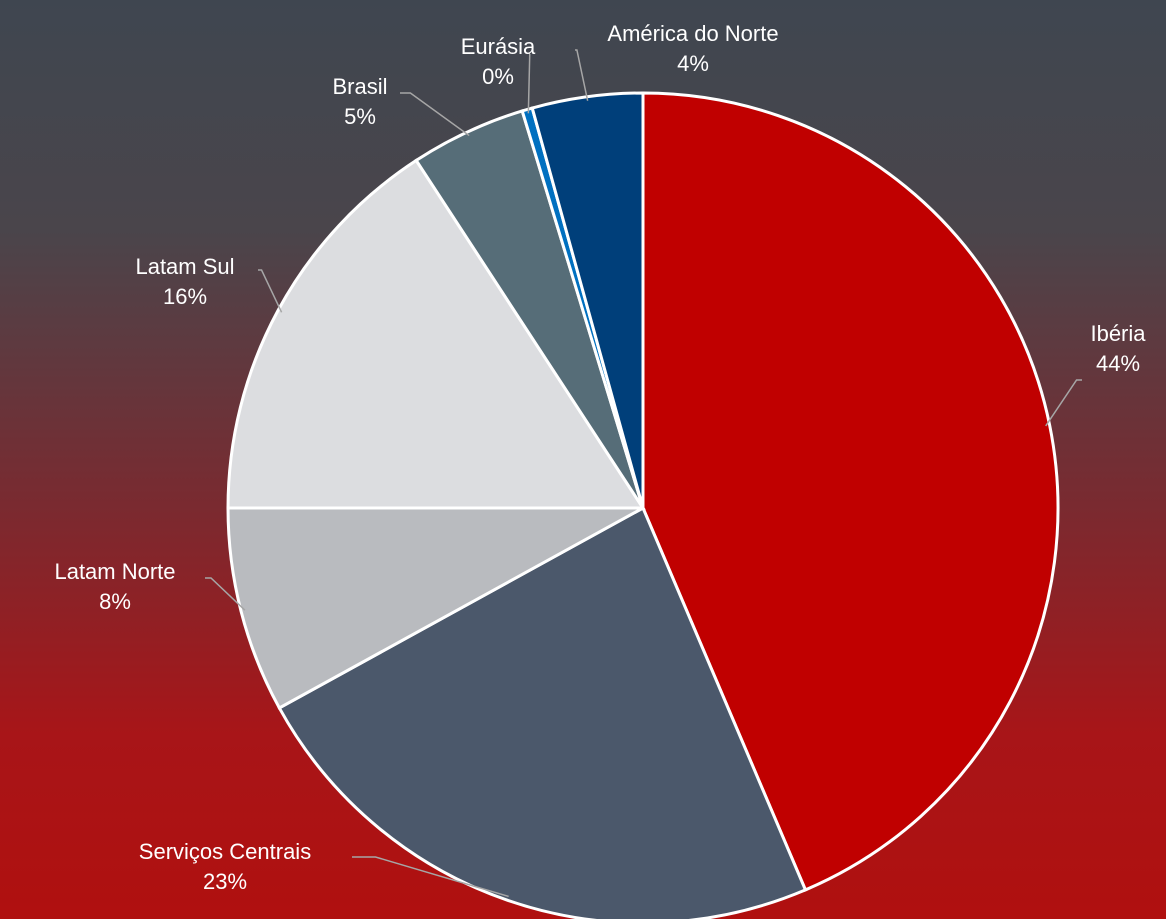  What do you see at coordinates (693, 63) in the screenshot?
I see `slice-value-label: 4%` at bounding box center [693, 63].